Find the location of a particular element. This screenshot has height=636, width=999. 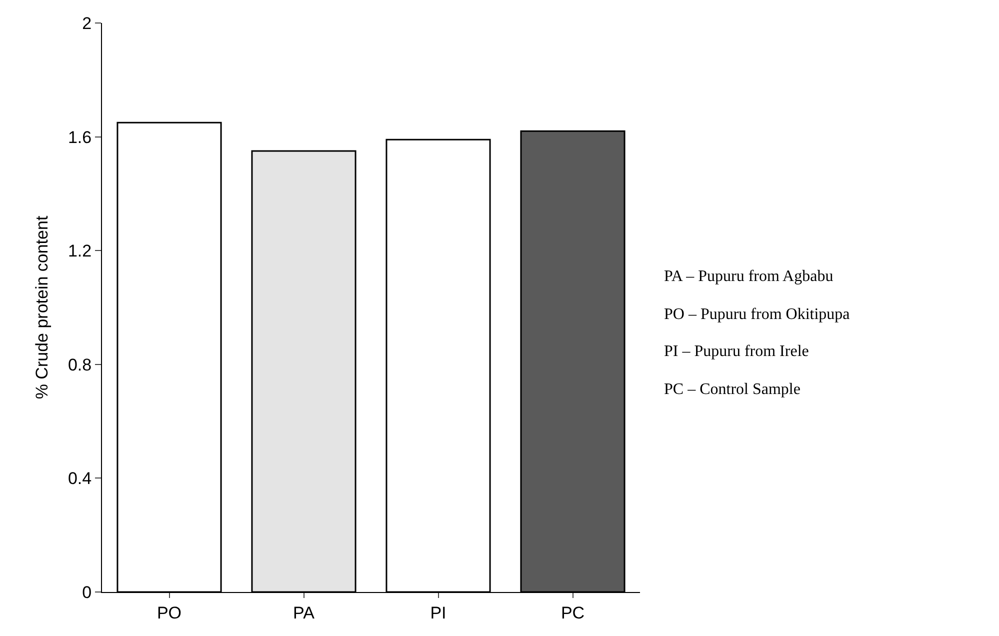

y-tick-label: 0 is located at coordinates (87, 592).